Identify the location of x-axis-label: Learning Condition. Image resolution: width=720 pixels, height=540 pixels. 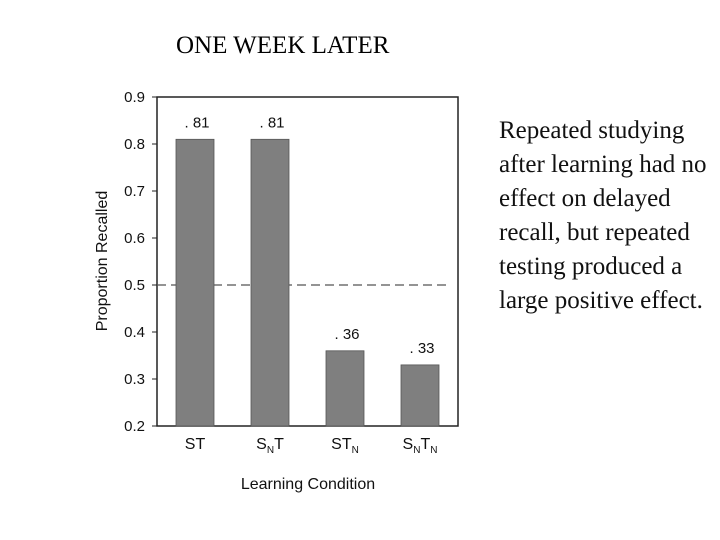
(308, 484).